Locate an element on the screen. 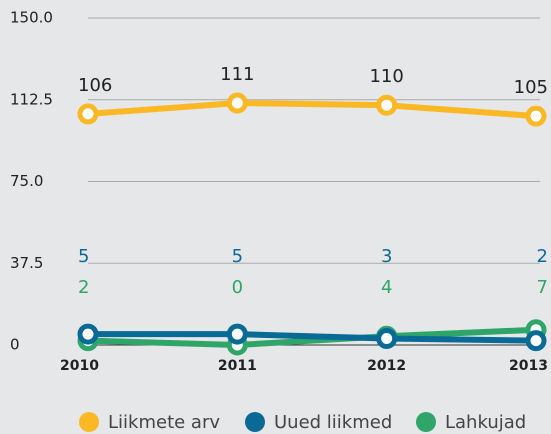 The width and height of the screenshot is (551, 434). data-label: 105 is located at coordinates (531, 87).